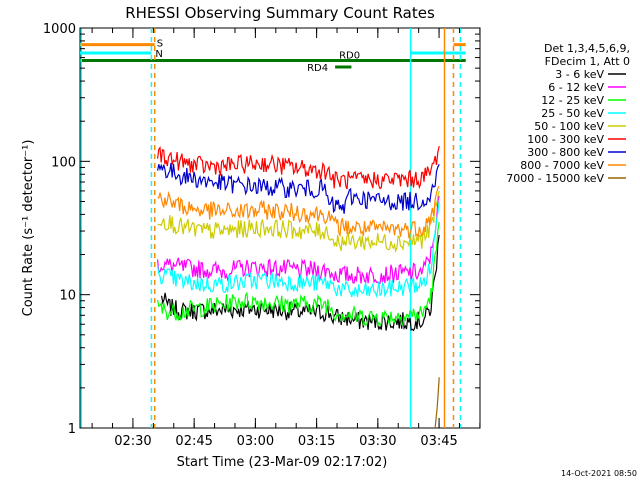 Image resolution: width=640 pixels, height=480 pixels. Describe the element at coordinates (282, 462) in the screenshot. I see `x-axis-label: Start Time (23-Mar-09 02:17:02)` at that location.